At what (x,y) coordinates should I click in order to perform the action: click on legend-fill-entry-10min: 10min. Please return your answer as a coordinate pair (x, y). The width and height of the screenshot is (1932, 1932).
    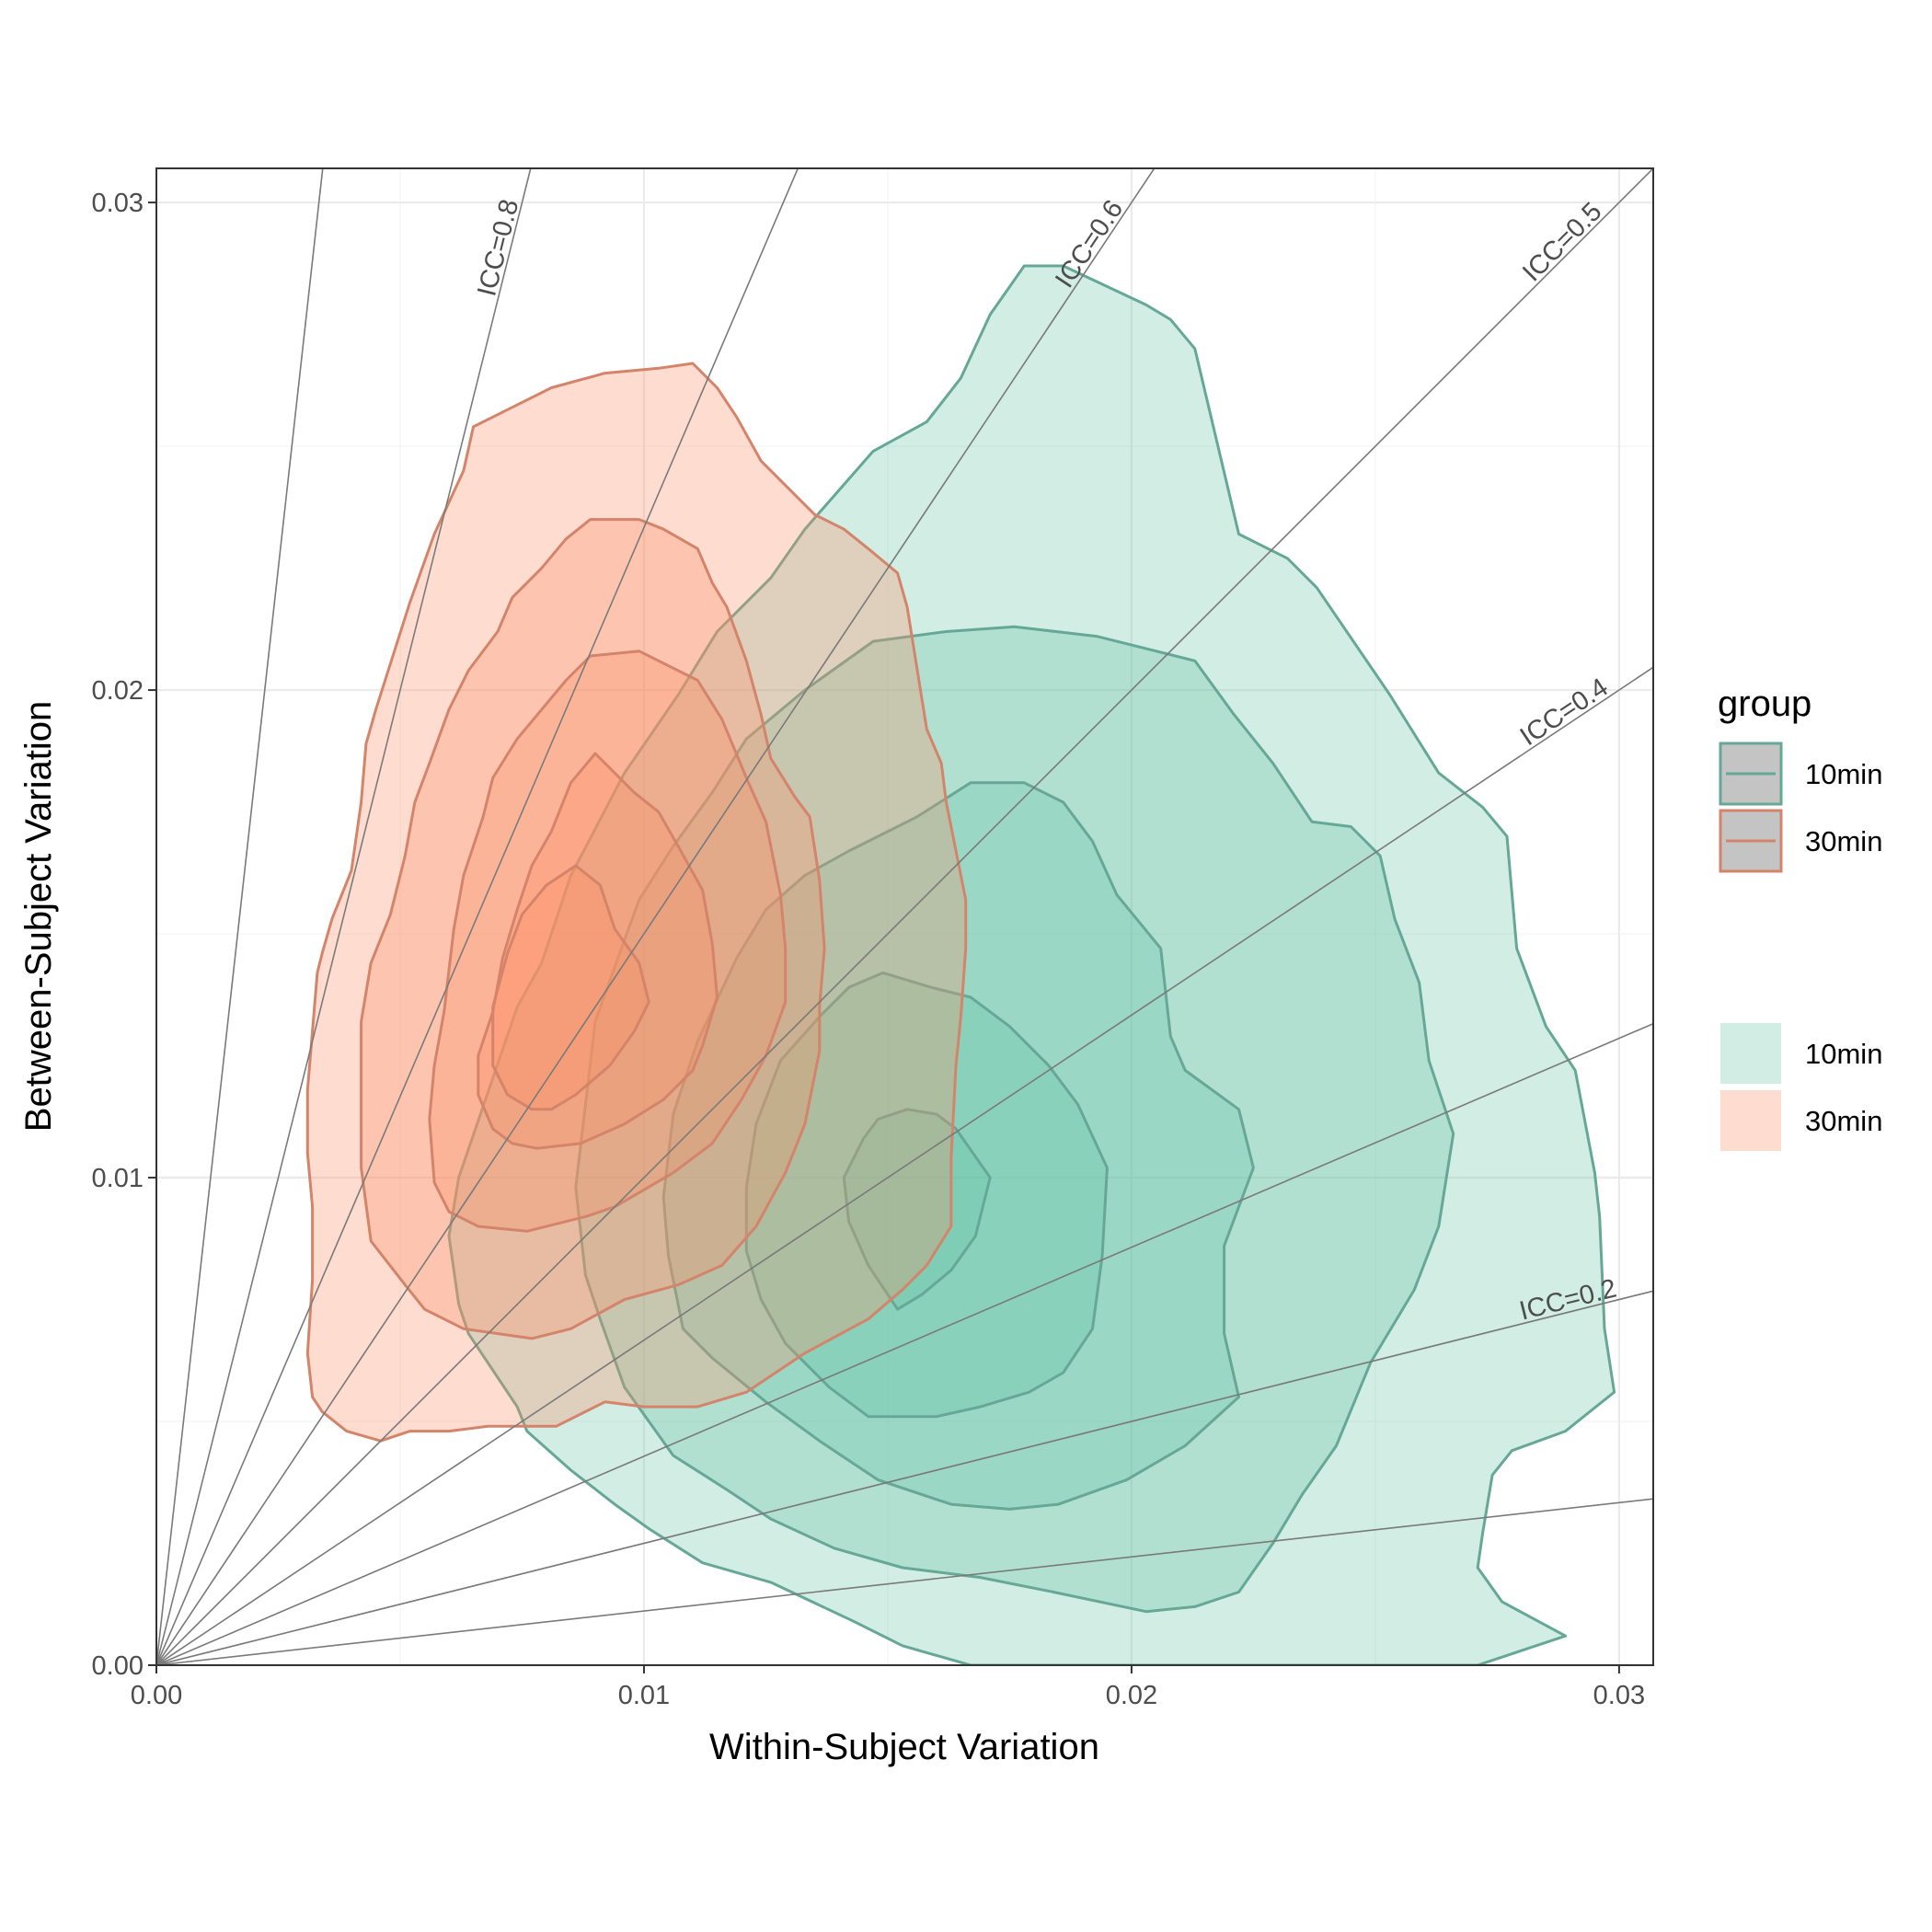
    Looking at the image, I should click on (1801, 1053).